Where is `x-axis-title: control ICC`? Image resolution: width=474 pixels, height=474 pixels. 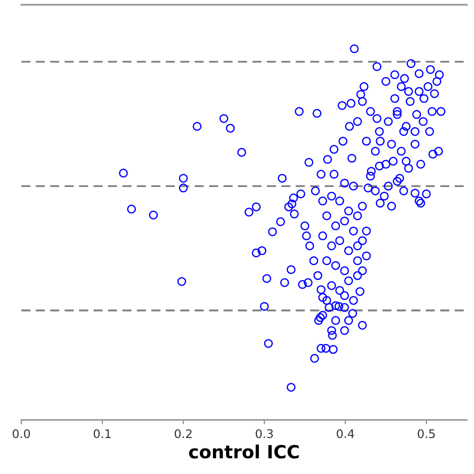 x-axis-title: control ICC is located at coordinates (244, 451).